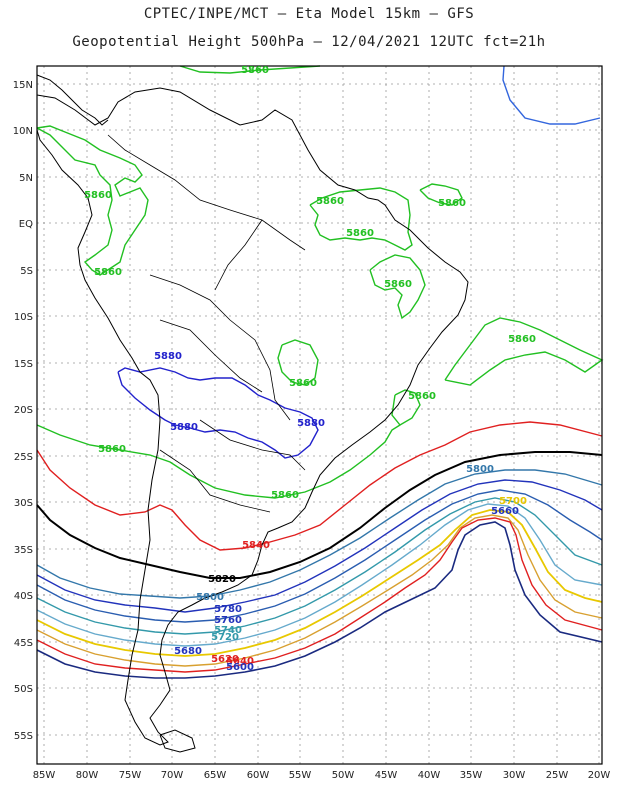 The width and height of the screenshot is (618, 800). Describe the element at coordinates (218, 461) in the screenshot. I see `contour-5860-south` at that location.